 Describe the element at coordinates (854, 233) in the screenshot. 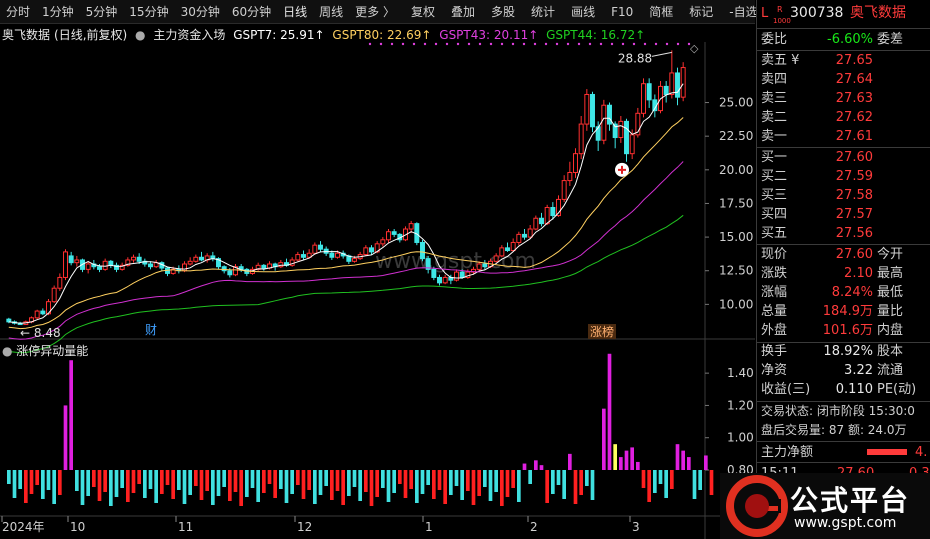

I see `bid-level-5-value: 27.56` at that location.